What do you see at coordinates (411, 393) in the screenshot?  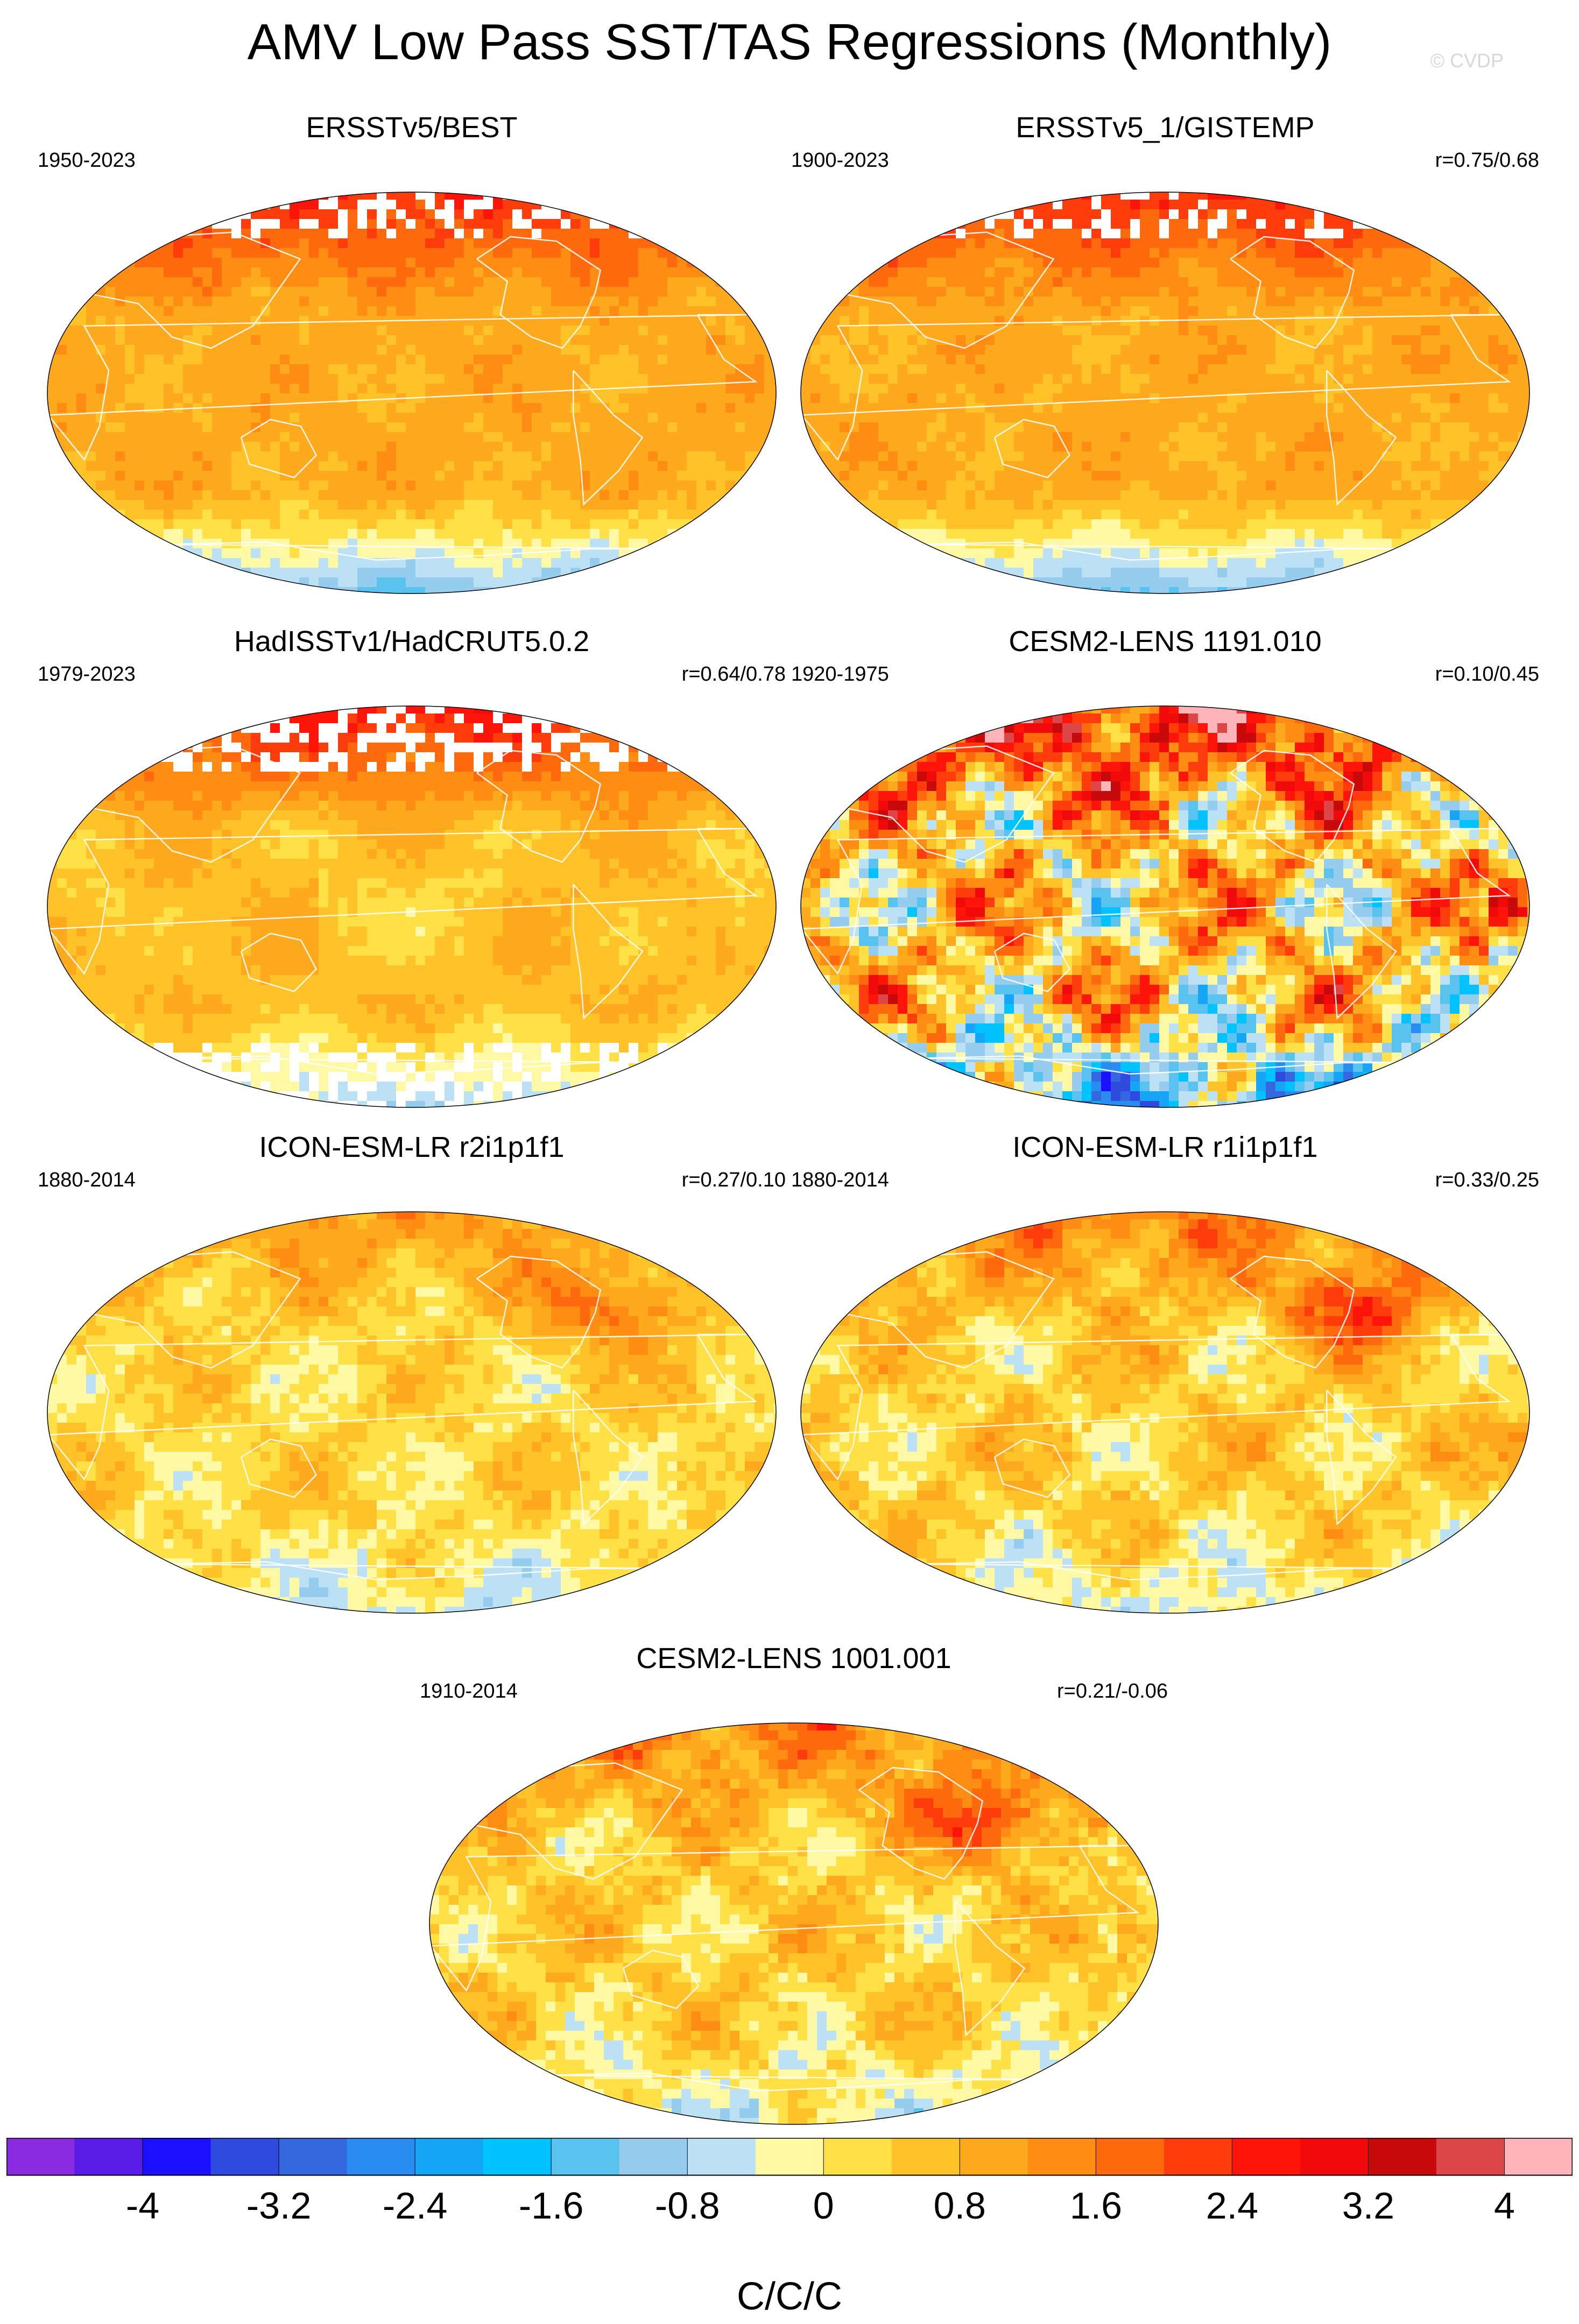 I see `map-field` at bounding box center [411, 393].